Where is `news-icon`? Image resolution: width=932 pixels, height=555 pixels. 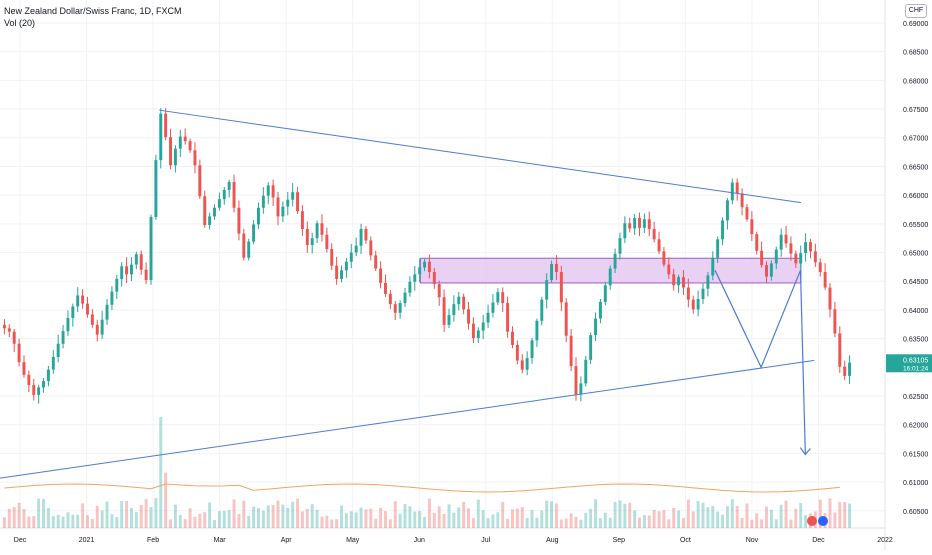 news-icon is located at coordinates (823, 521).